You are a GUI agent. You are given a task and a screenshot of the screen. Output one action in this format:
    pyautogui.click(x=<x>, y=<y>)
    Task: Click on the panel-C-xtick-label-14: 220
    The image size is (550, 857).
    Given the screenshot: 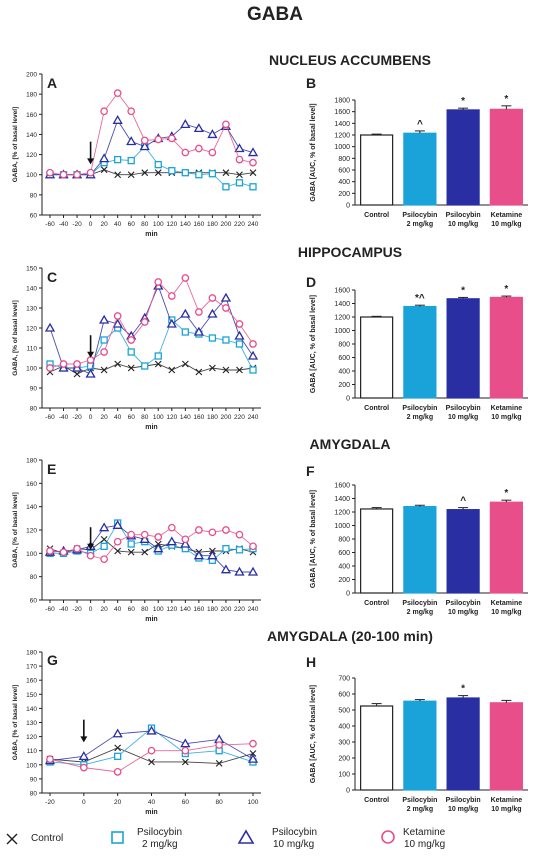 What is the action you would take?
    pyautogui.click(x=239, y=417)
    